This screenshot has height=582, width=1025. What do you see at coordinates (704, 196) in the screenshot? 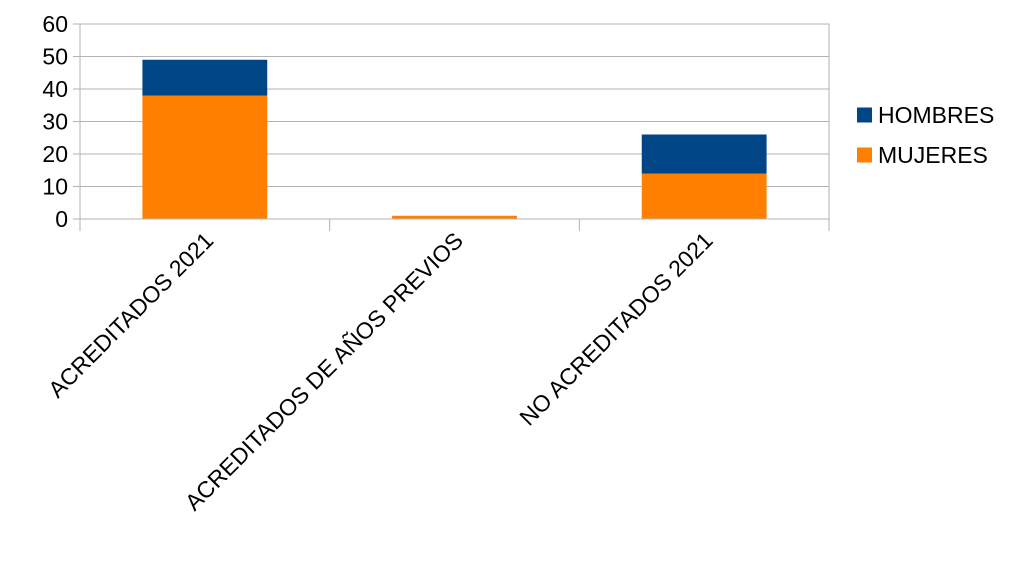
I see `bar-mujeres-no-acreditados-2021` at bounding box center [704, 196].